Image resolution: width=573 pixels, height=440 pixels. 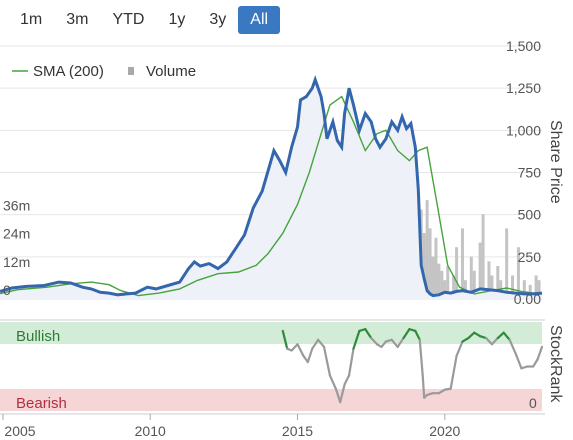 What do you see at coordinates (16, 247) in the screenshot?
I see `volume-axis: 36m 24m 12m 0` at bounding box center [16, 247].